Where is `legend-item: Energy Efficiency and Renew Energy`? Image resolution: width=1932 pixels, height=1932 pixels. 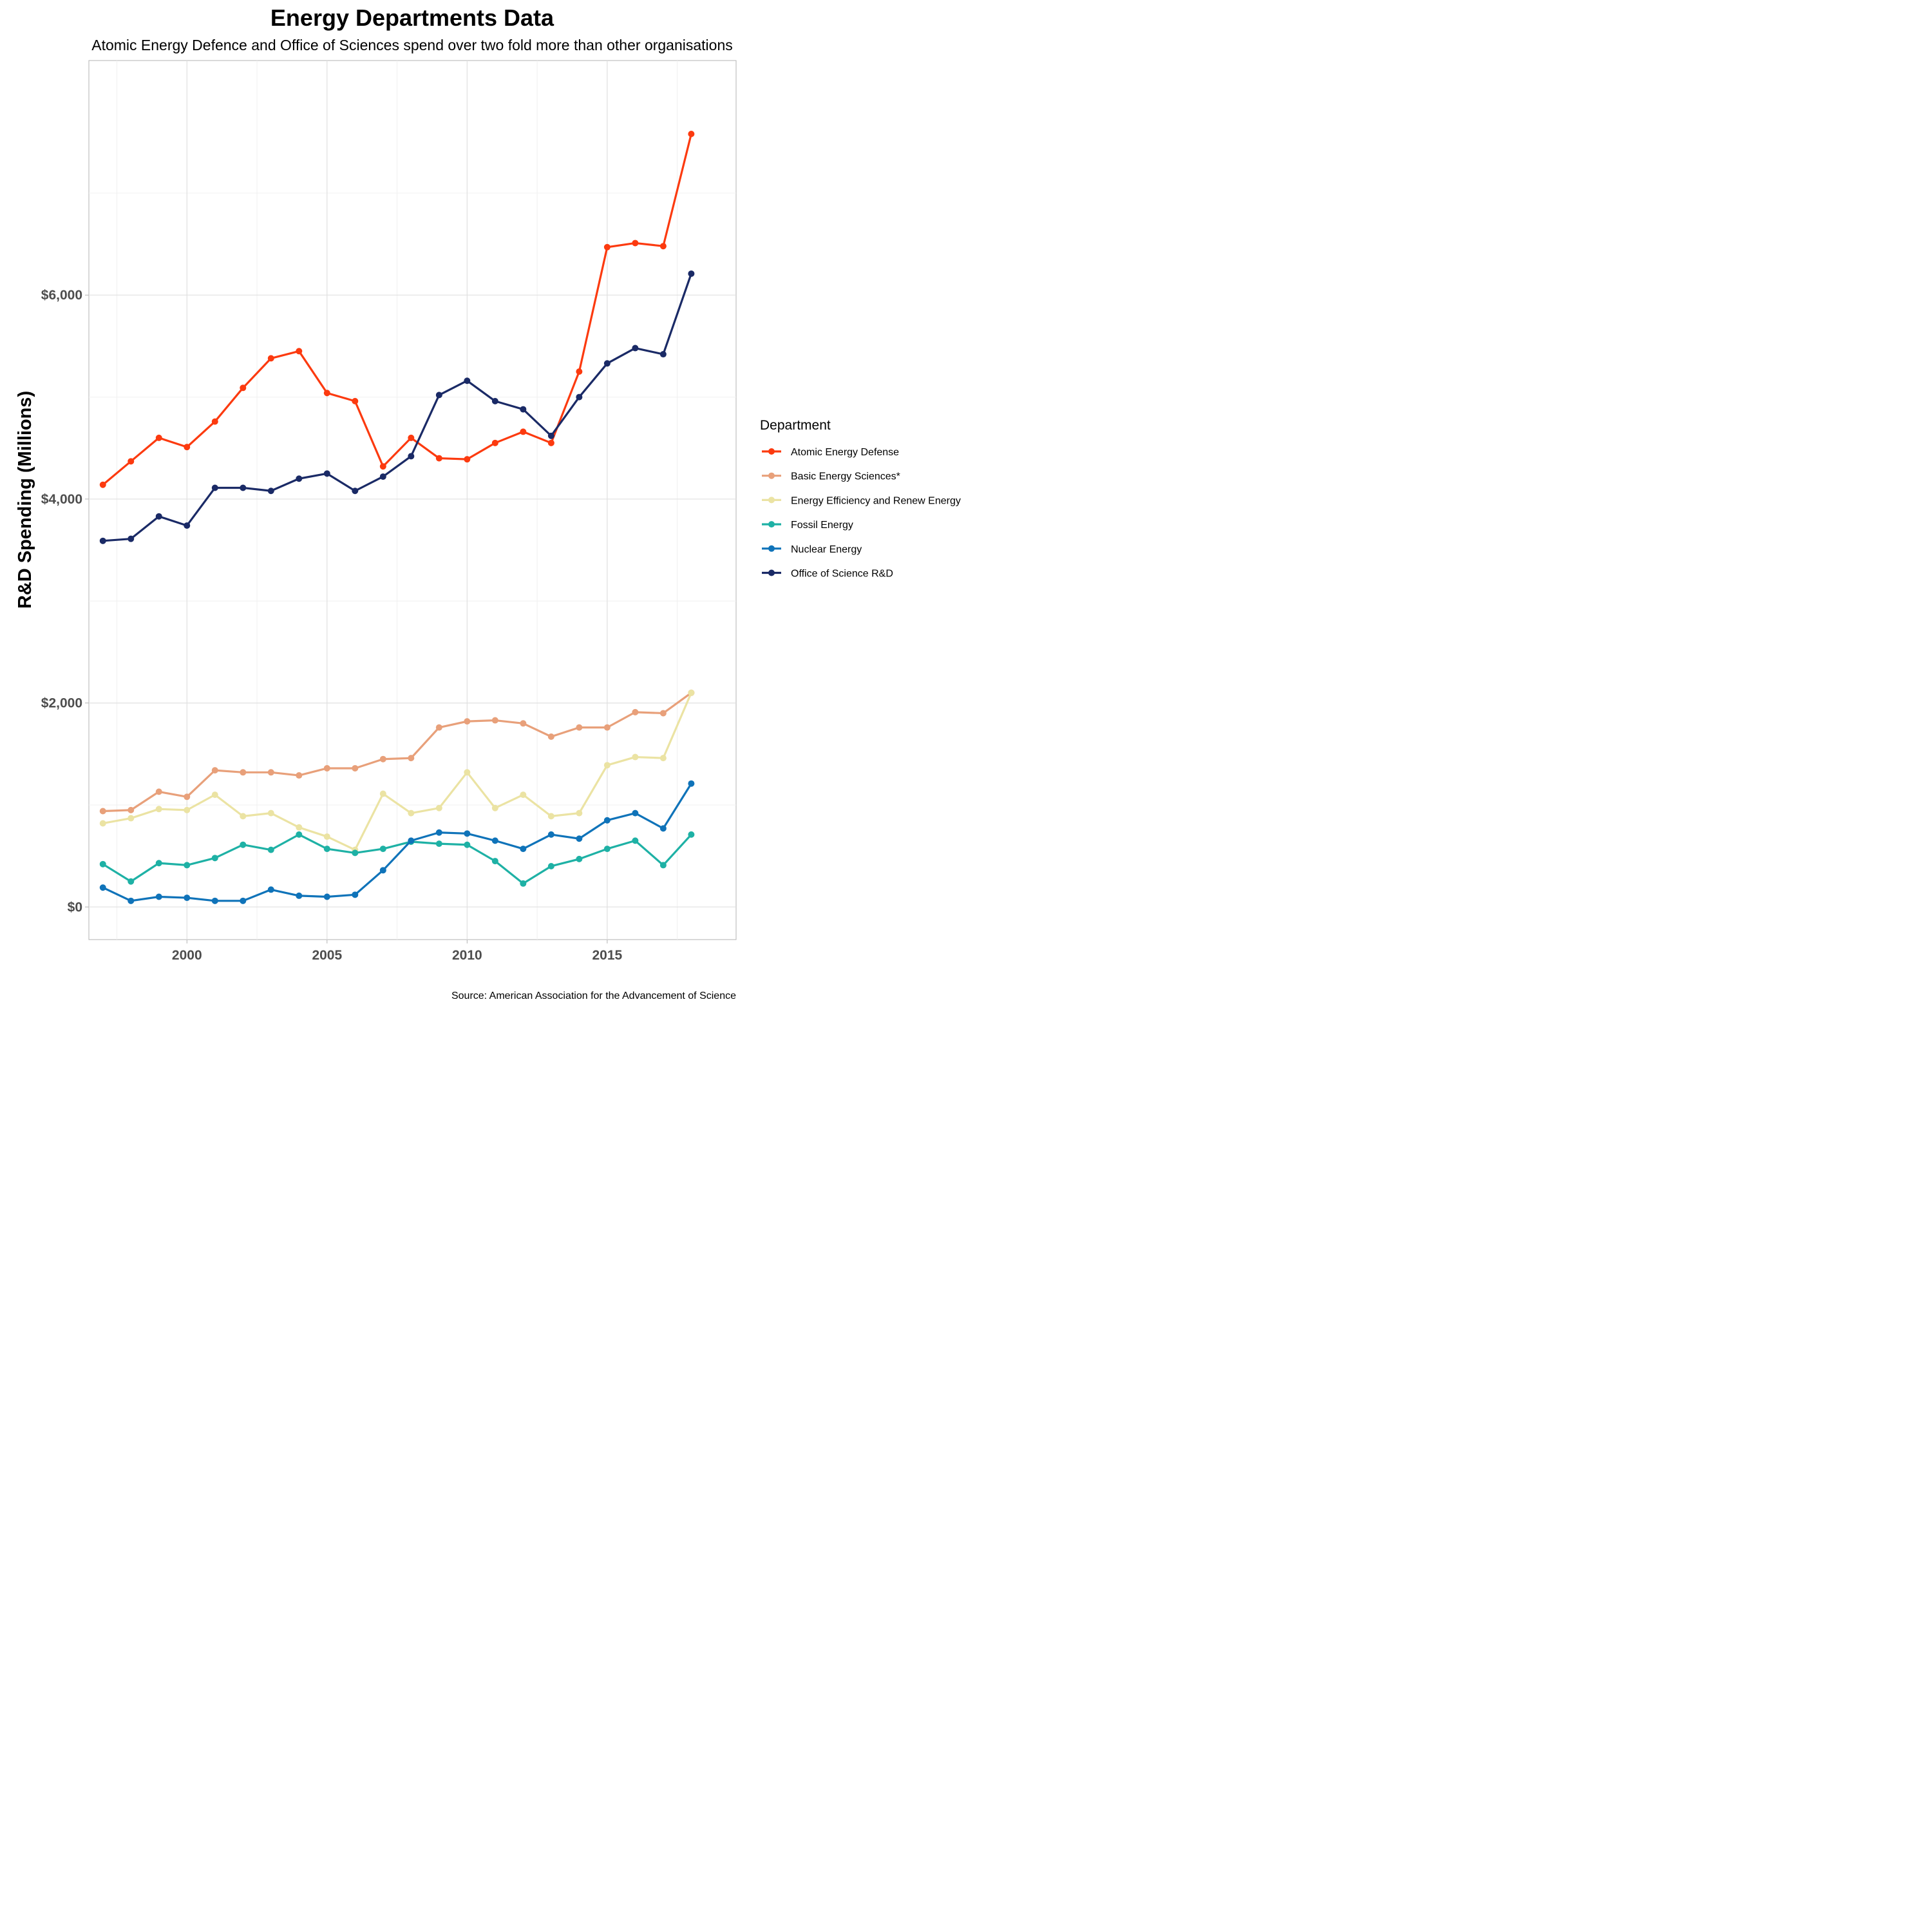
legend-item: Energy Efficiency and Renew Energy is located at coordinates (861, 500).